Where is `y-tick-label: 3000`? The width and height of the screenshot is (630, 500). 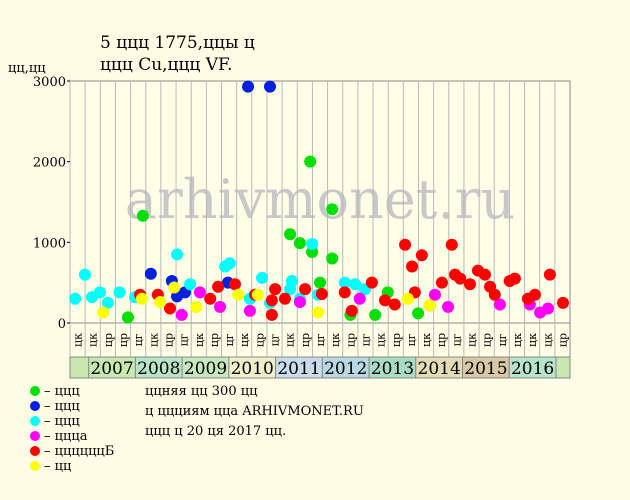 y-tick-label: 3000 is located at coordinates (49, 82).